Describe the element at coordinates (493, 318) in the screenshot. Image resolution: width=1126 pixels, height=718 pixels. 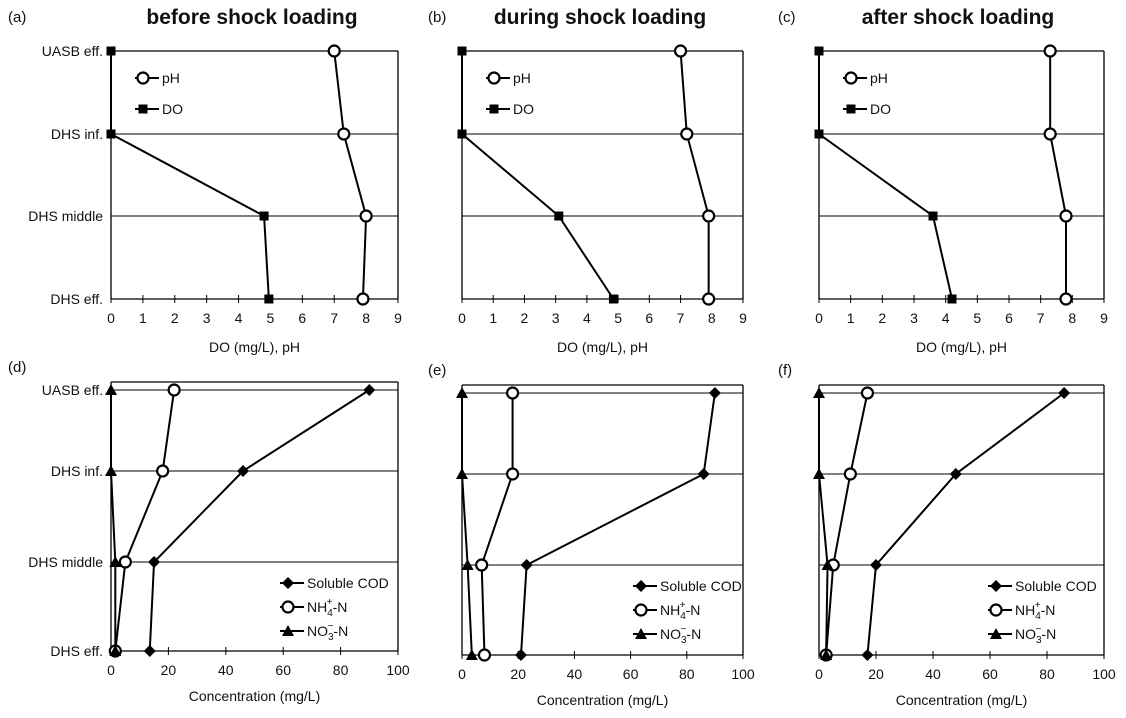
I see `x-tick-label-b-1: 1` at that location.